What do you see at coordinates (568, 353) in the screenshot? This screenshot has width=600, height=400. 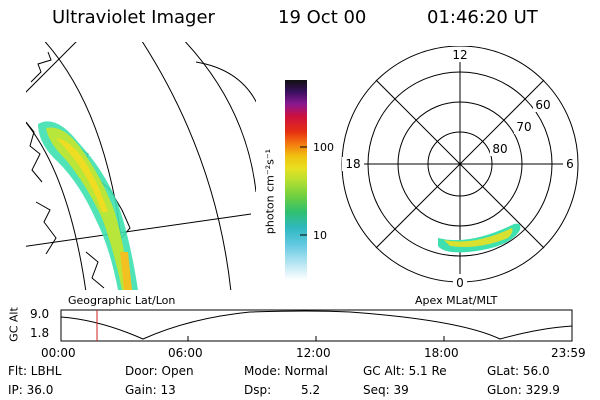 I see `time-tick-end: 23:59` at bounding box center [568, 353].